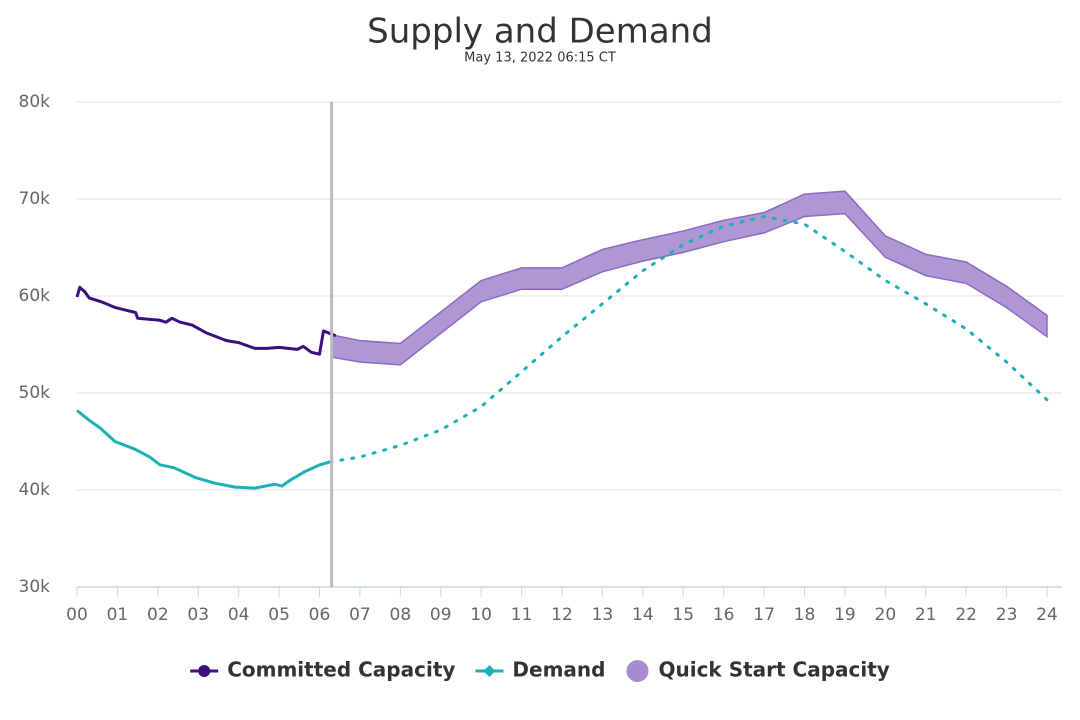 The image size is (1080, 720). I want to click on x-tick-label: 16, so click(724, 615).